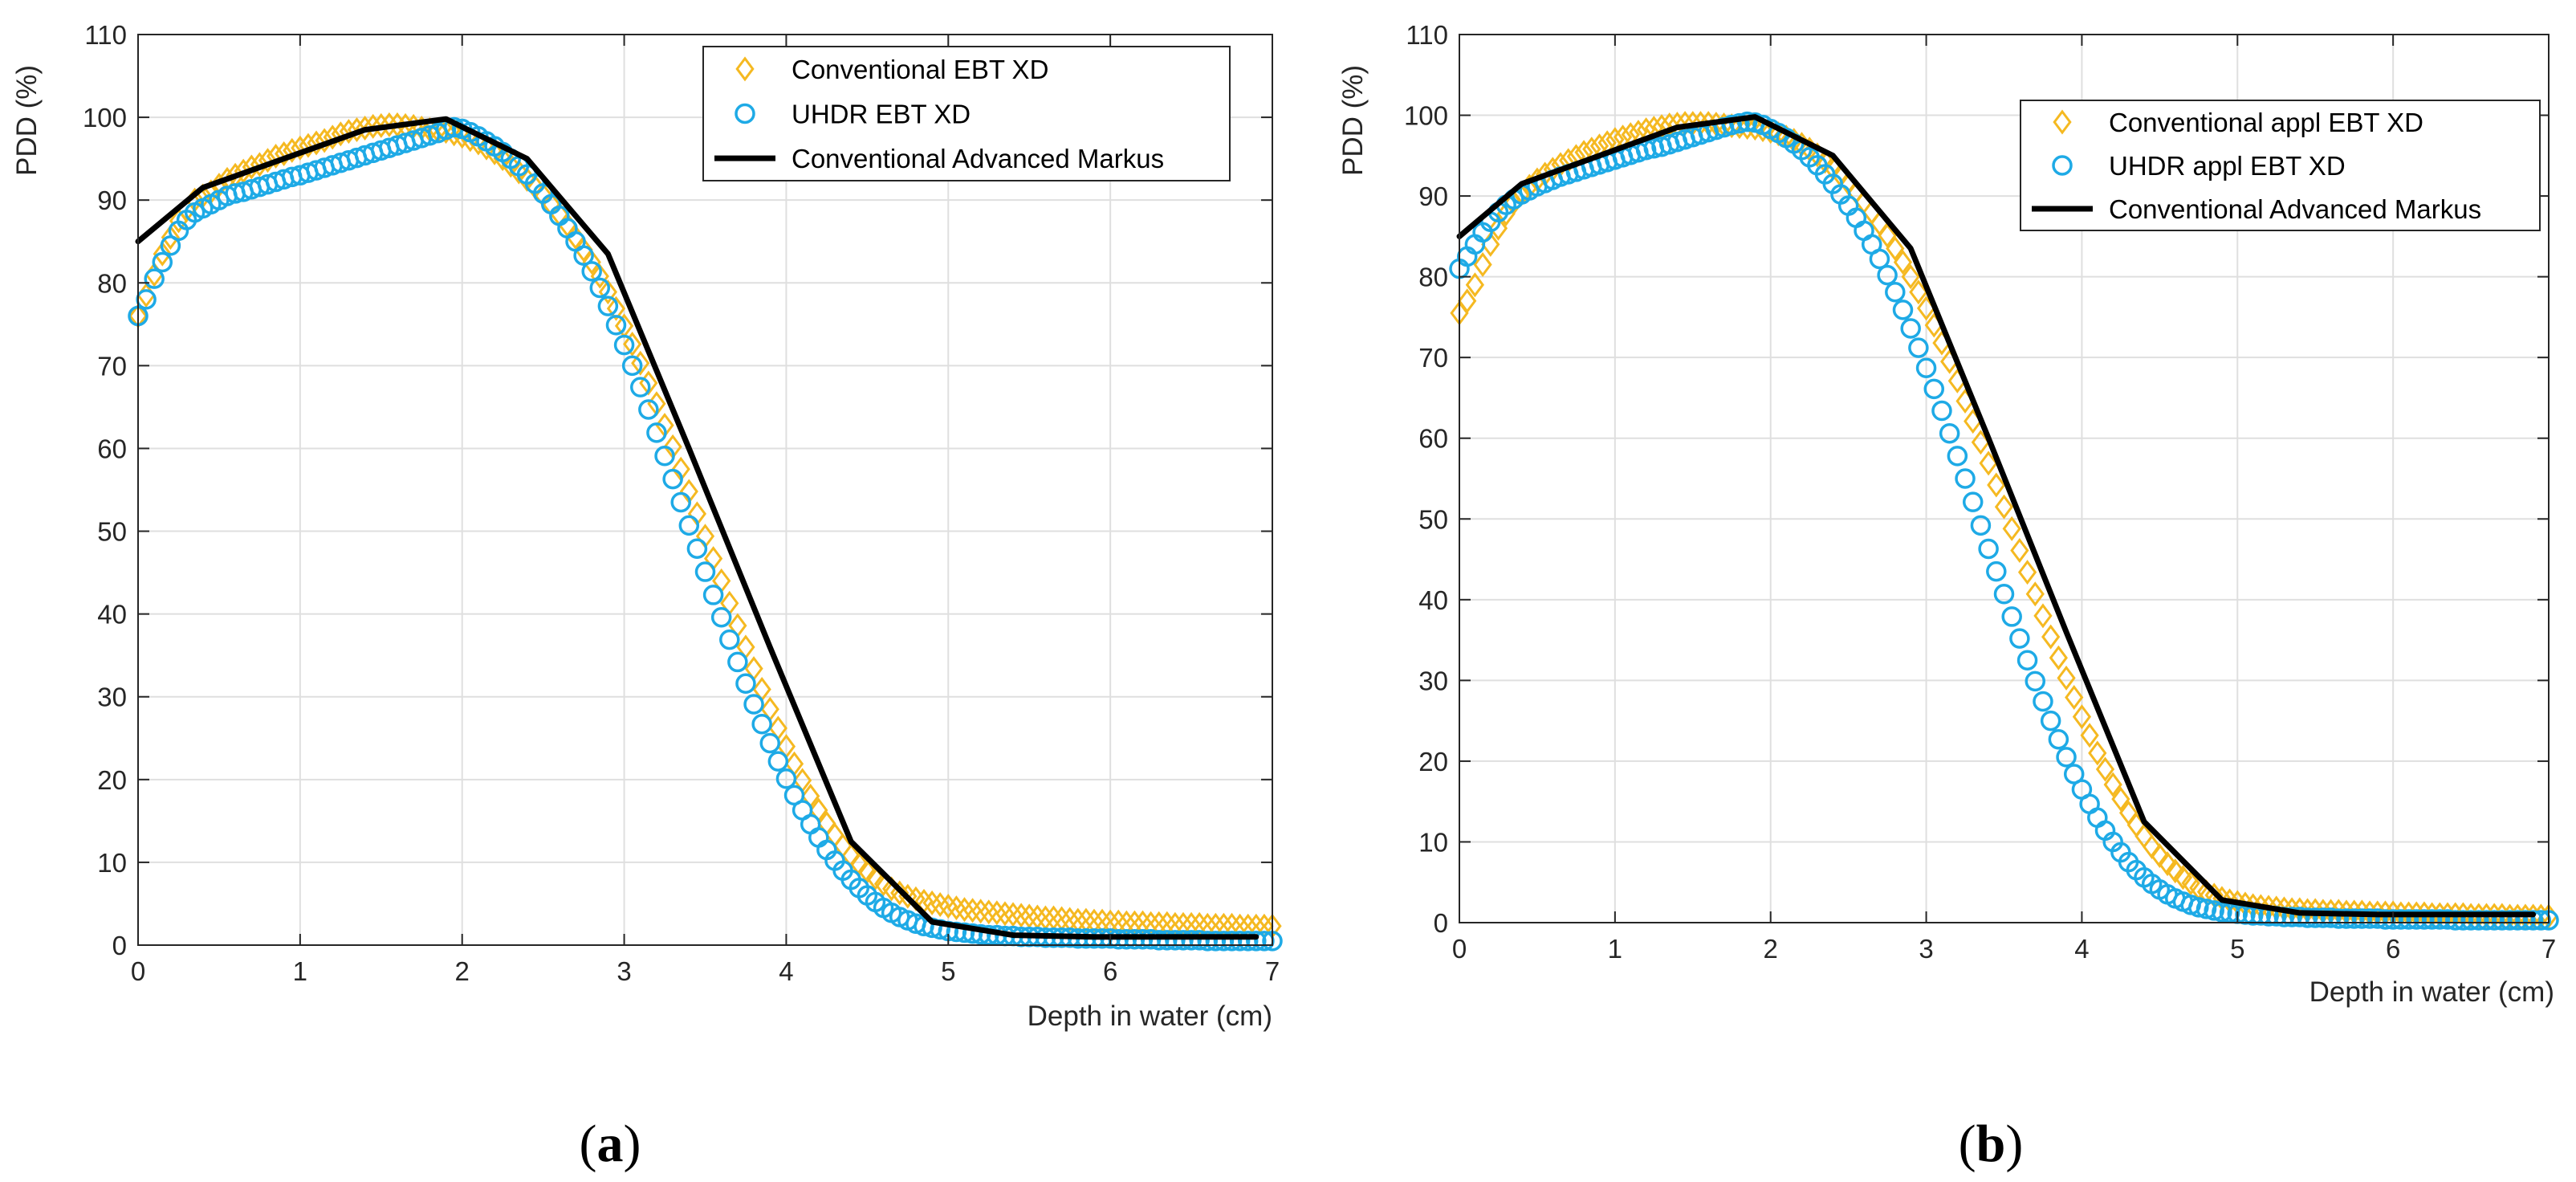  What do you see at coordinates (112, 780) in the screenshot?
I see `y-tick-label: 20` at bounding box center [112, 780].